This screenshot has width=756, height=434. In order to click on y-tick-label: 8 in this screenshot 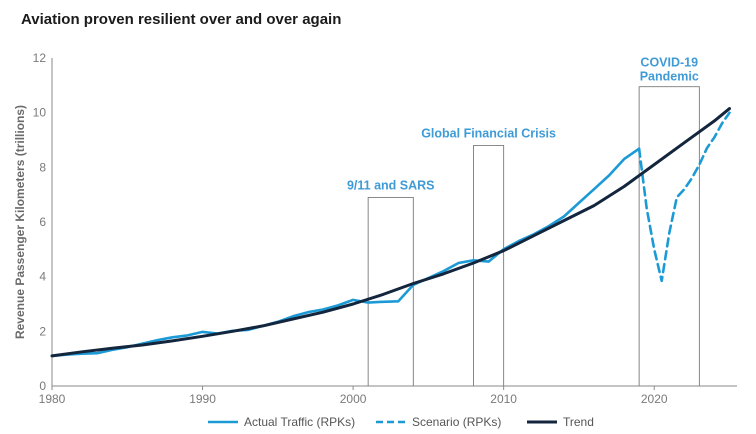, I will do `click(42, 167)`.